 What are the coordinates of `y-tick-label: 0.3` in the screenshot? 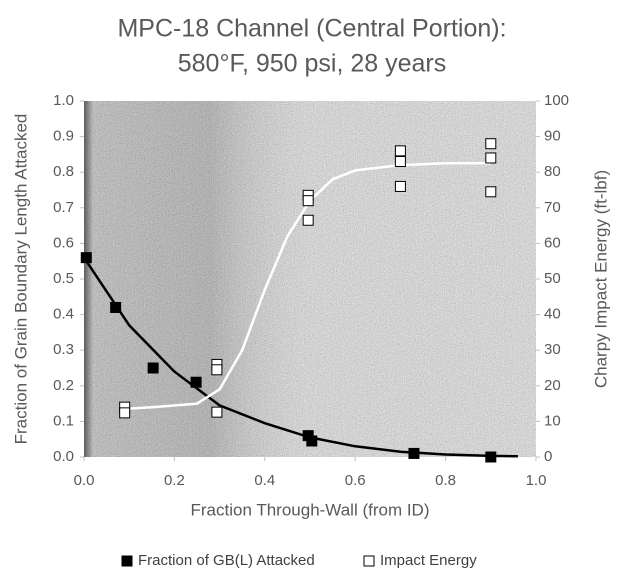 It's located at (63, 349).